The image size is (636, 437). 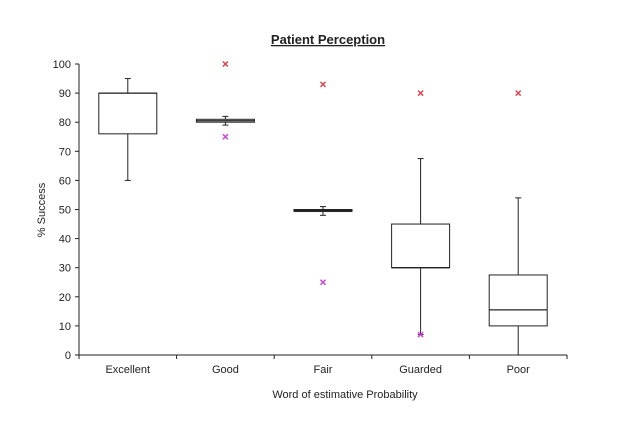 What do you see at coordinates (420, 370) in the screenshot?
I see `x-tick-label: Guarded` at bounding box center [420, 370].